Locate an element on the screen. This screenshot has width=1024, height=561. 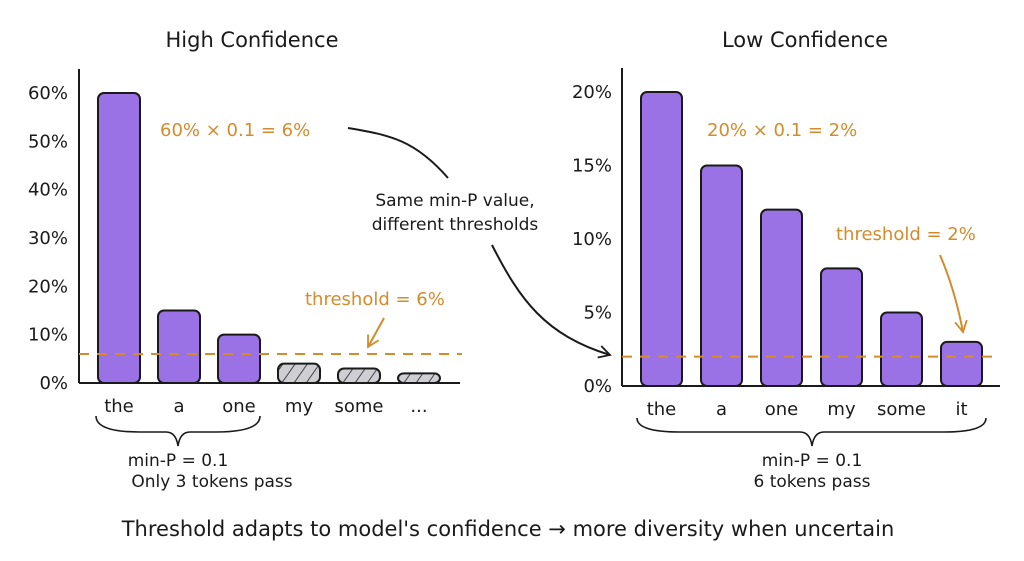
y-tick-labels: 0% 5% 10% 15% 20% is located at coordinates (592, 239).